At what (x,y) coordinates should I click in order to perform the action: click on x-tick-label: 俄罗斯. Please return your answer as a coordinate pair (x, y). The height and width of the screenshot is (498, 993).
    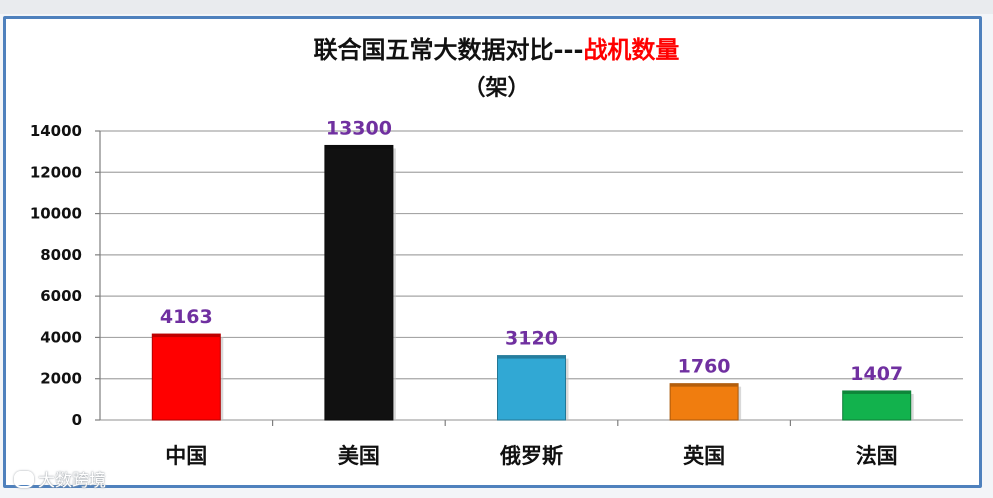
    Looking at the image, I should click on (531, 456).